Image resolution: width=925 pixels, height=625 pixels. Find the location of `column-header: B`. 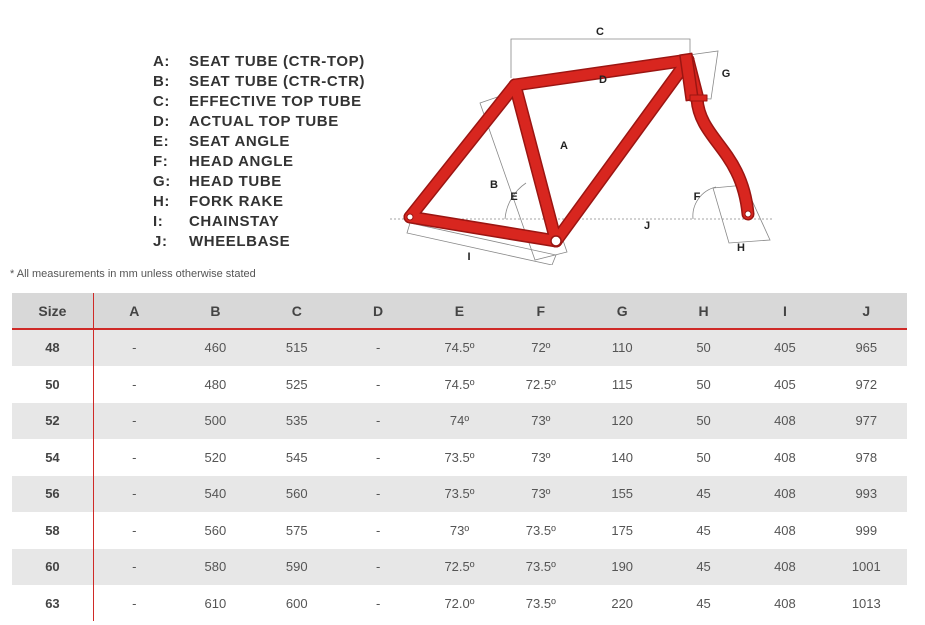

column-header: B is located at coordinates (215, 311).